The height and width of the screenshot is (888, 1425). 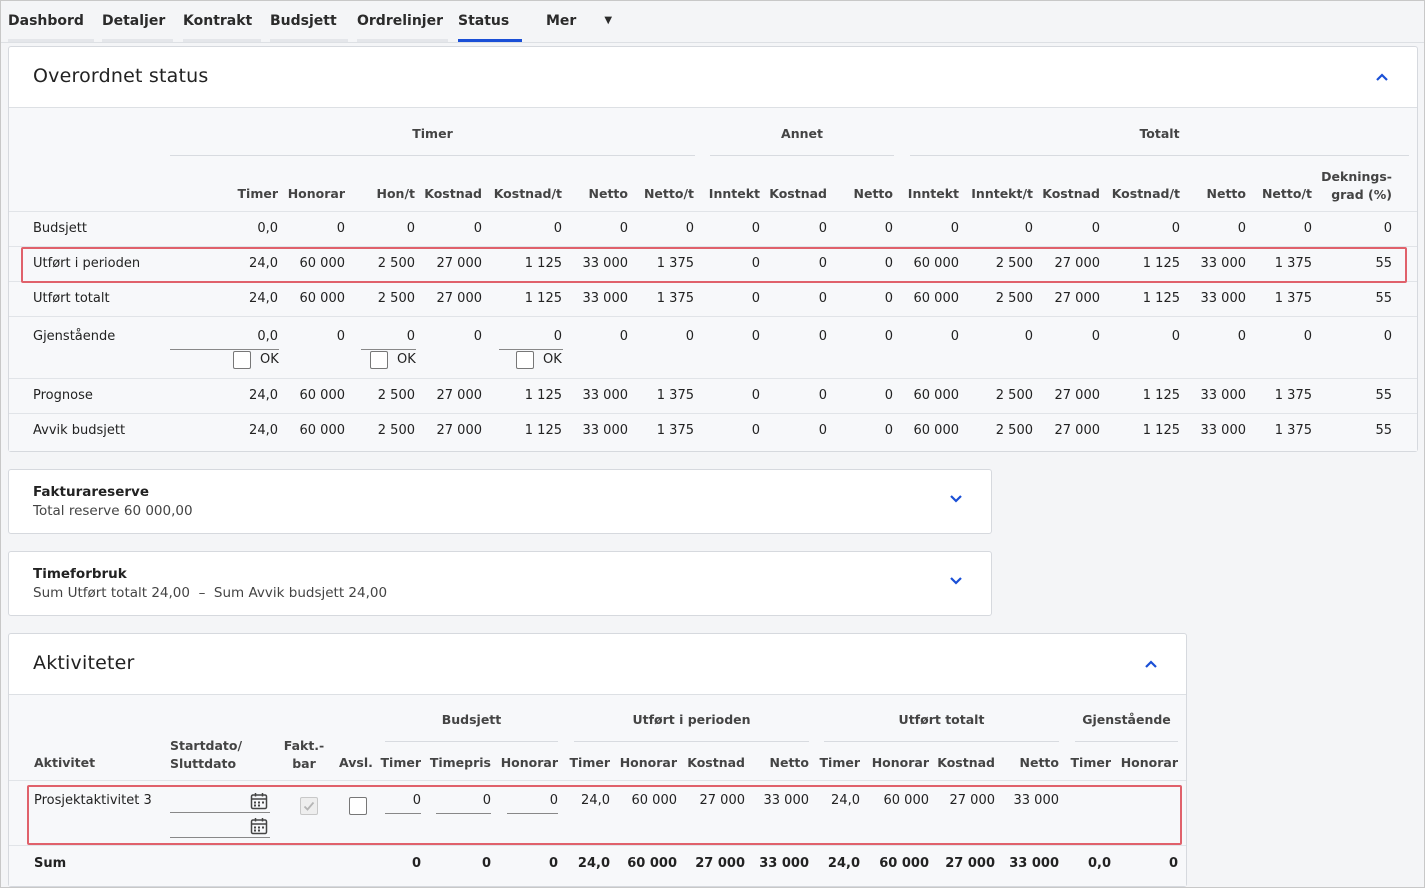 What do you see at coordinates (484, 21) in the screenshot?
I see `tab-label: Status` at bounding box center [484, 21].